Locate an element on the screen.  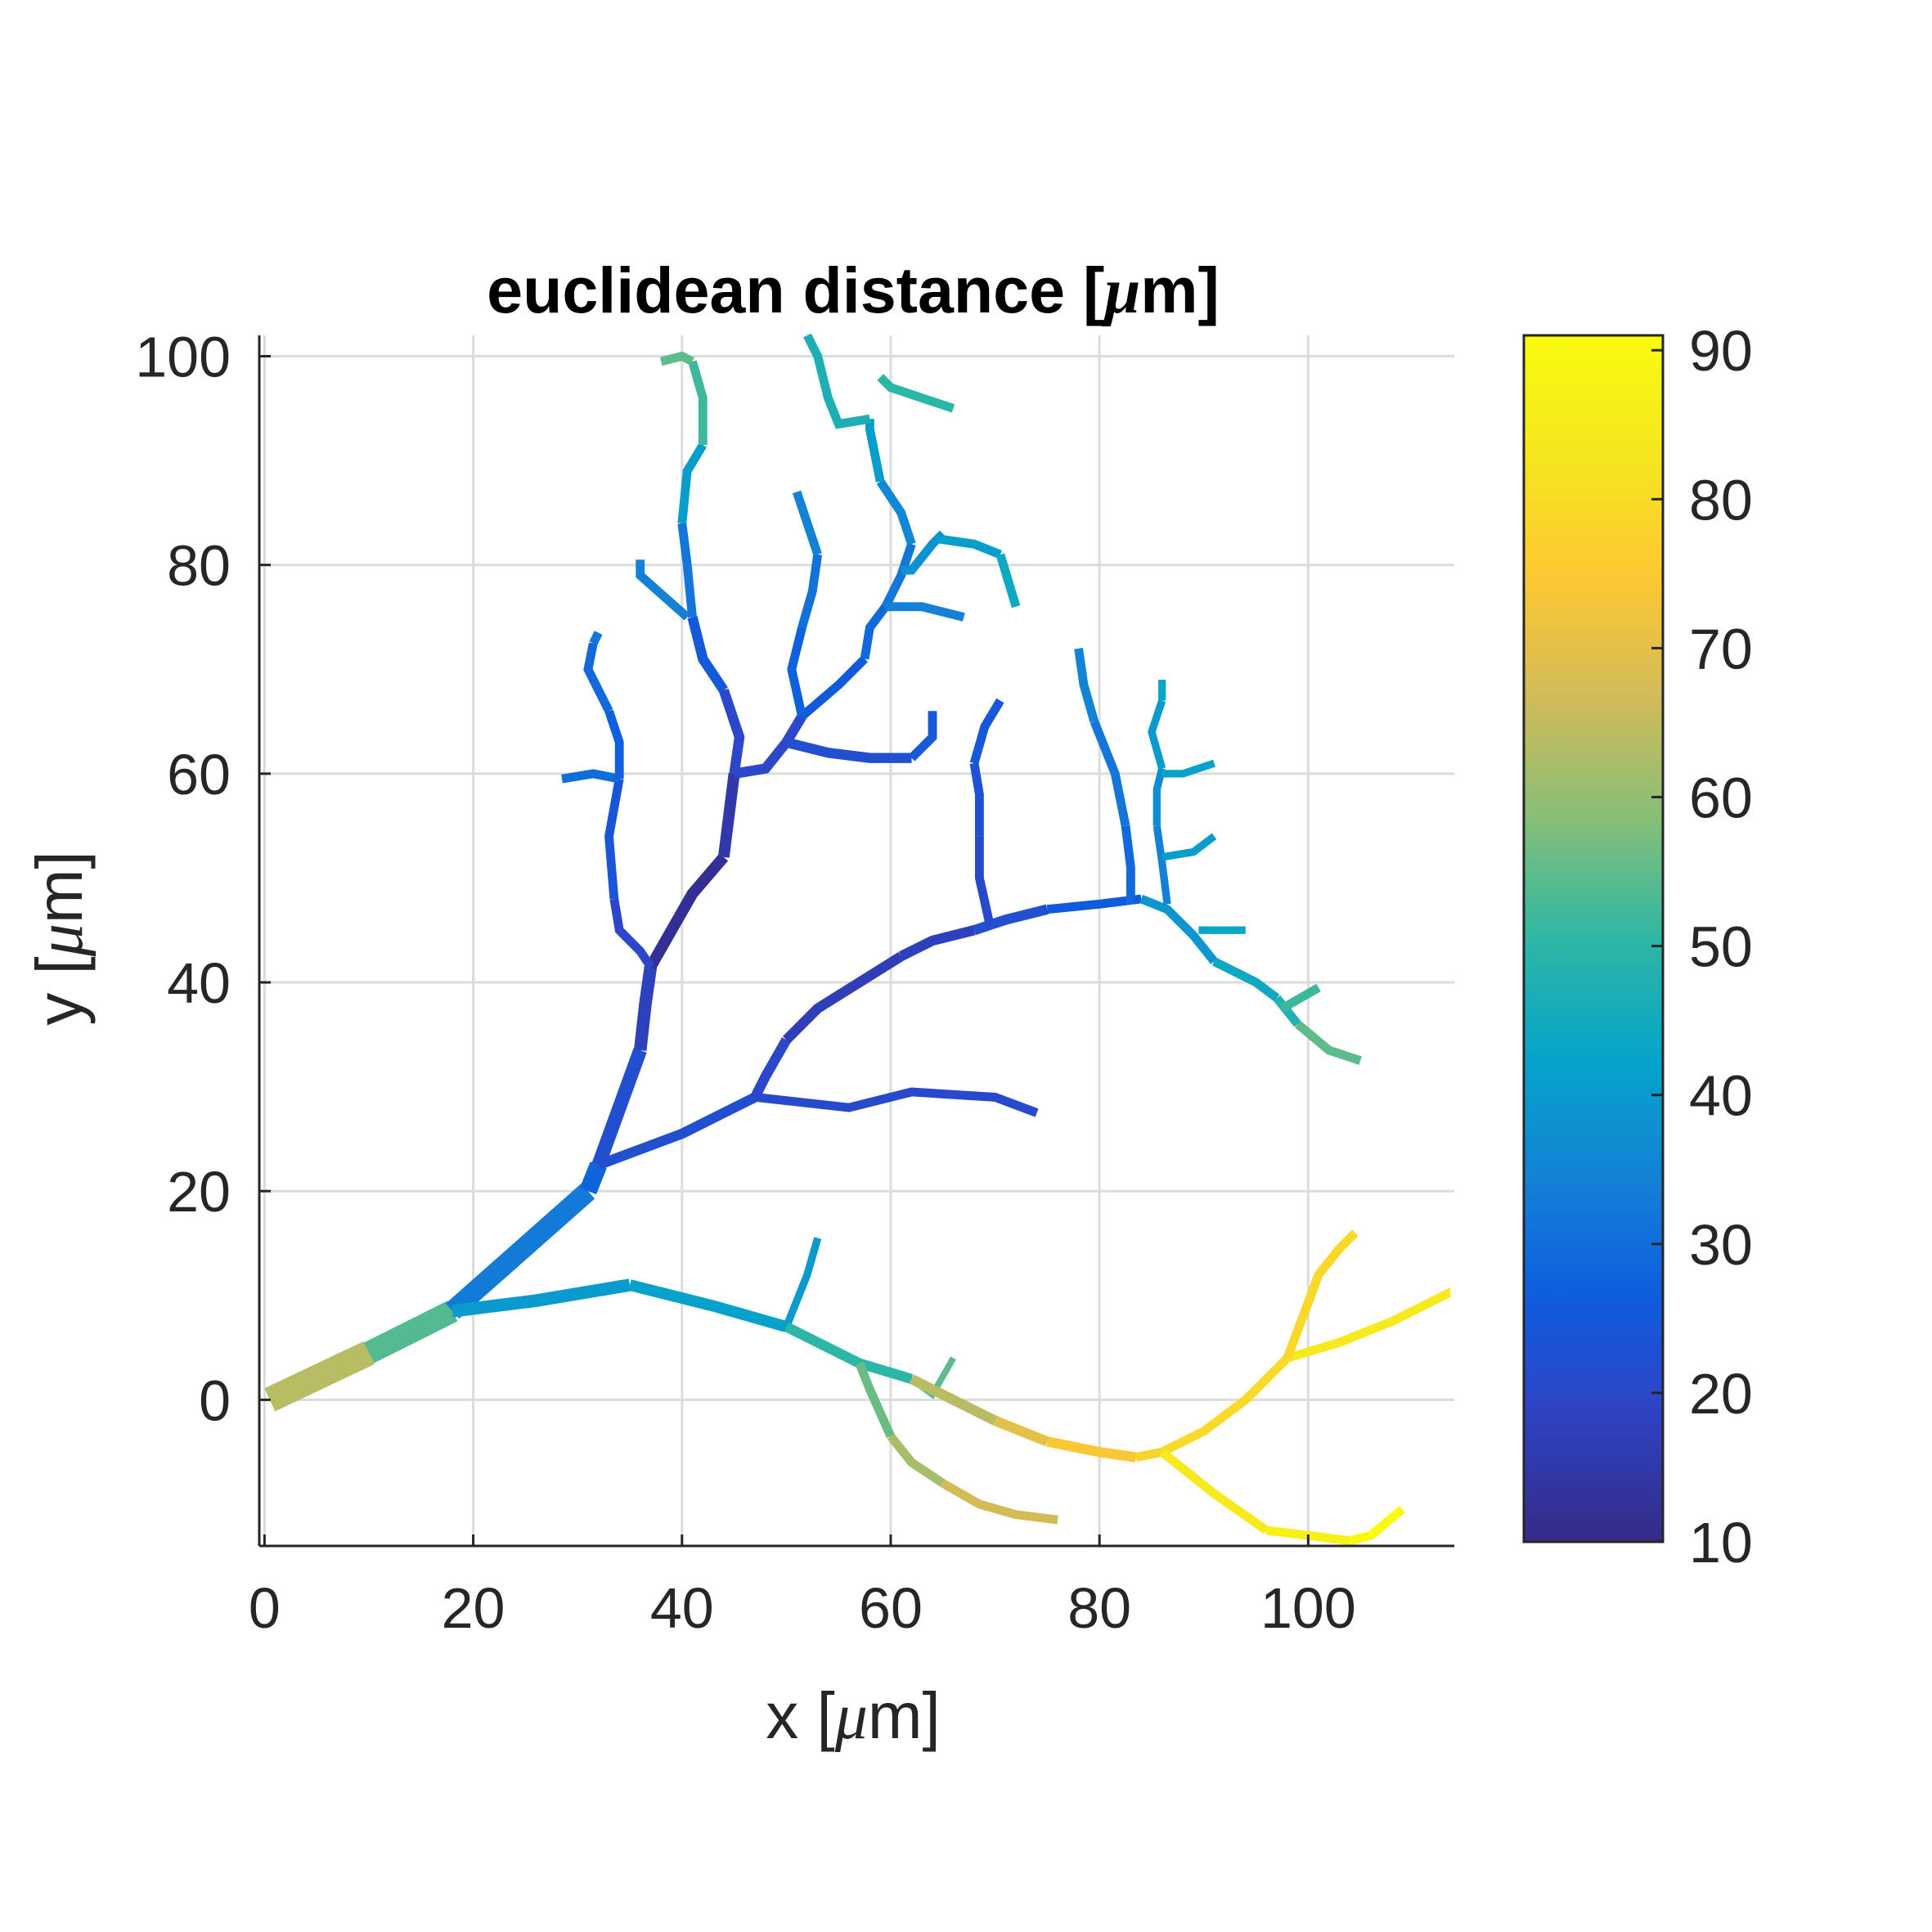
x-tick-label-2: 40 is located at coordinates (682, 1608).